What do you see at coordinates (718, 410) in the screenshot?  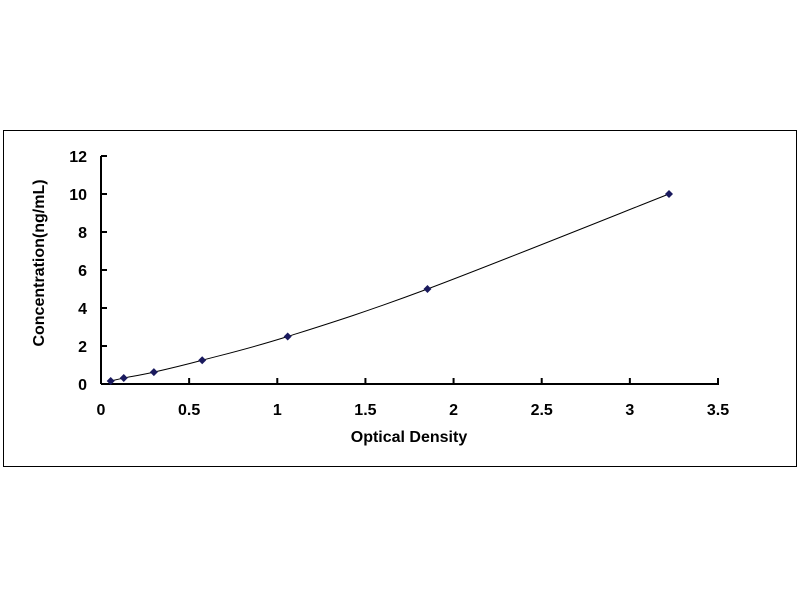 I see `x-tick-label: 3.5` at bounding box center [718, 410].